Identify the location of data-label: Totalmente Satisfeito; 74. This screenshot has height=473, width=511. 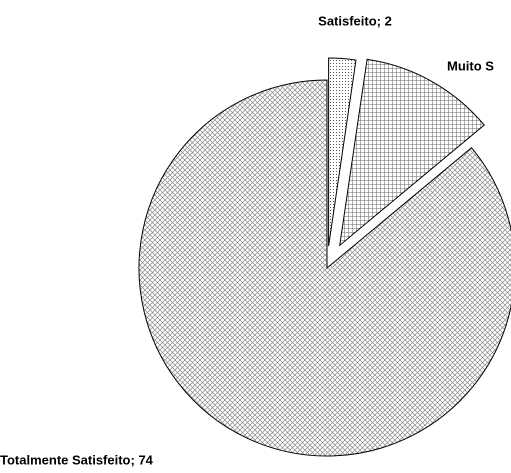
(77, 459).